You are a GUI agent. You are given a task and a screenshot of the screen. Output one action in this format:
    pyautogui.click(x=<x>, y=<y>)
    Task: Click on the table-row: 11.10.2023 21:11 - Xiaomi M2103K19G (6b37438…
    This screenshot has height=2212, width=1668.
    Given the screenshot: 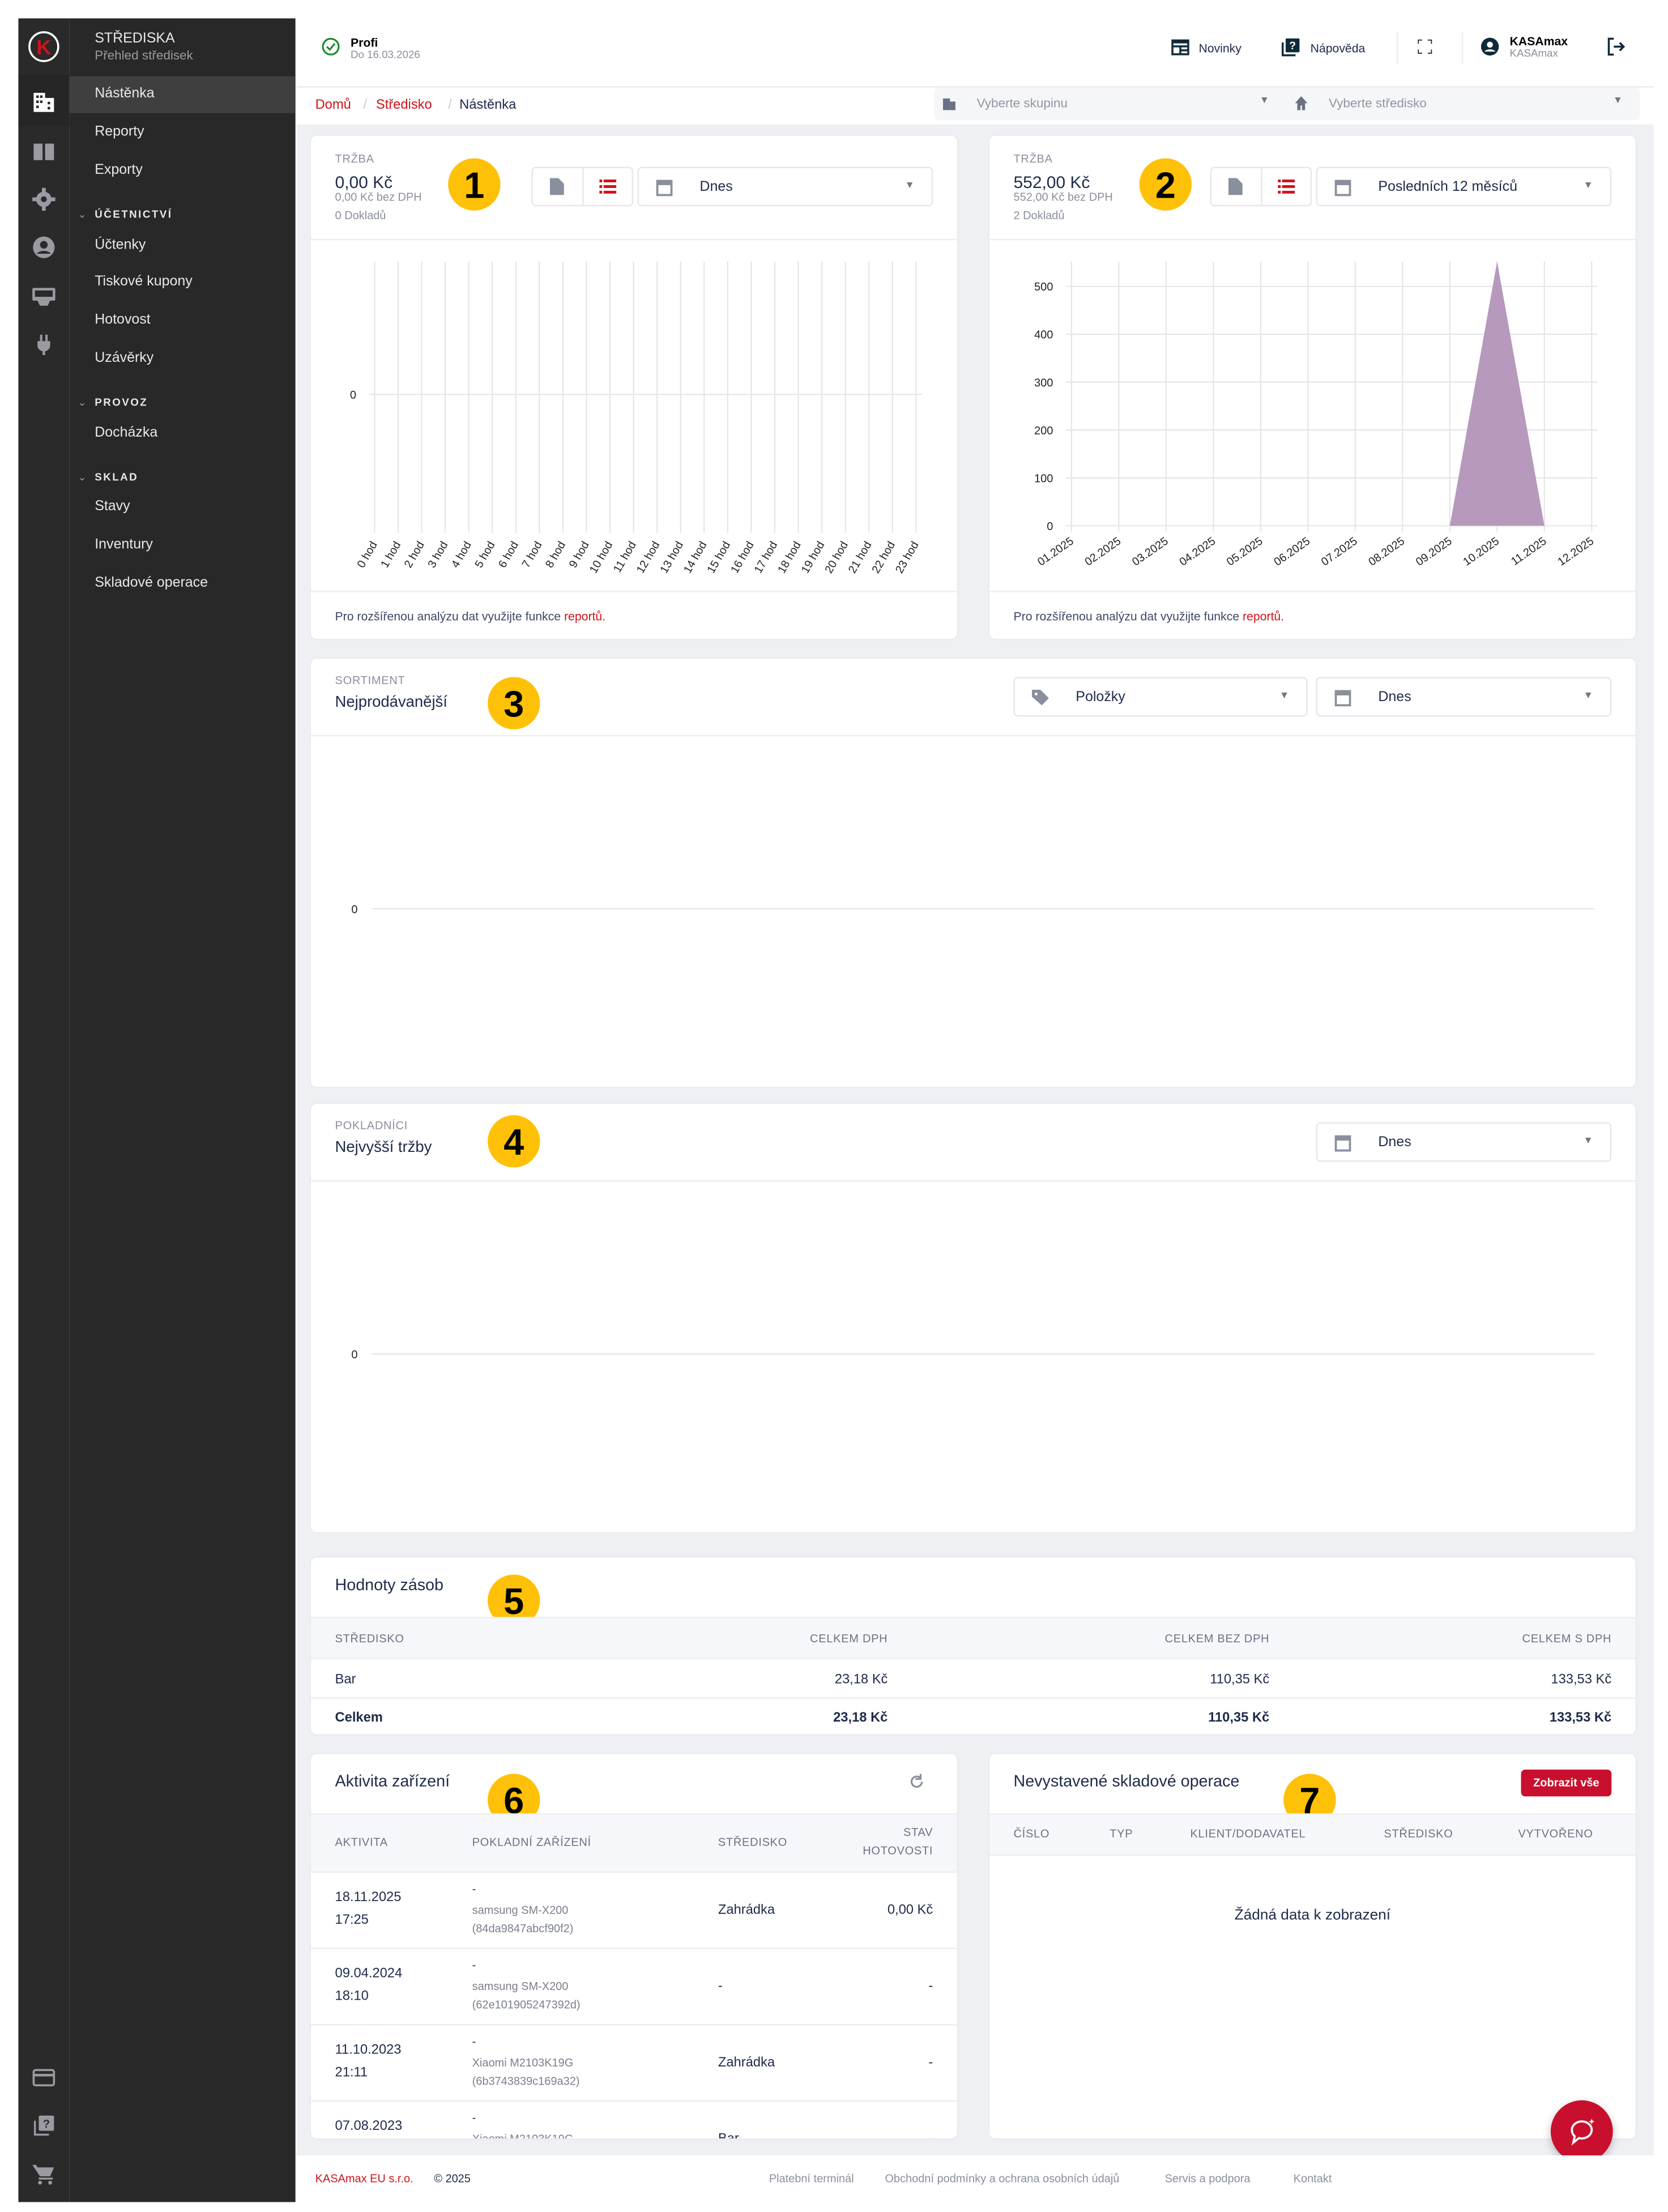 What is the action you would take?
    pyautogui.click(x=634, y=2063)
    